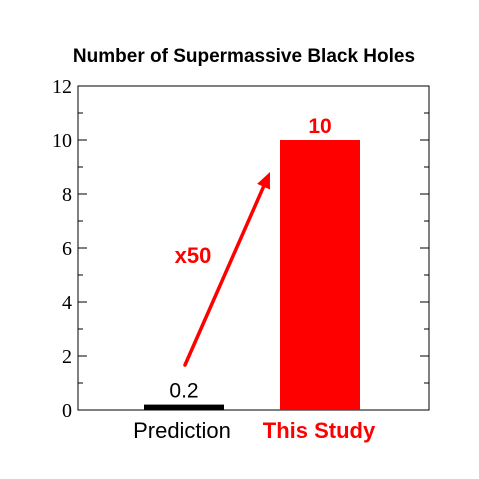 The image size is (479, 479). I want to click on x-category-label-this-study: This Study, so click(319, 430).